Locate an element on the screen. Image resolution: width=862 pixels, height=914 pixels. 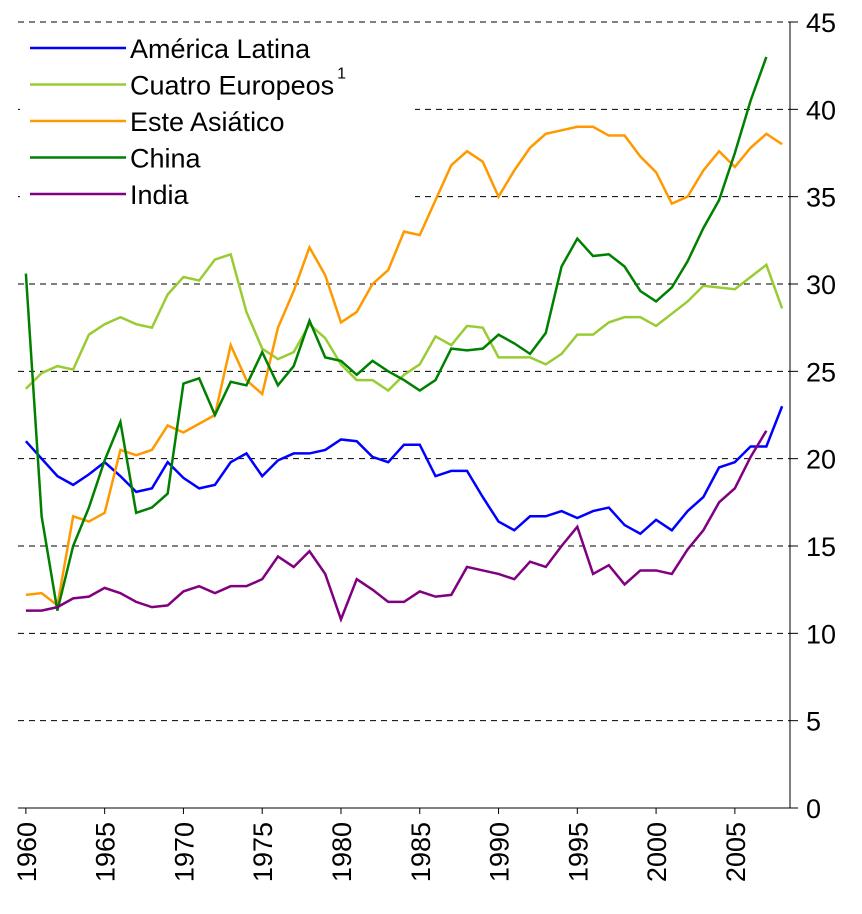
x-tick-label: 1995 is located at coordinates (578, 852).